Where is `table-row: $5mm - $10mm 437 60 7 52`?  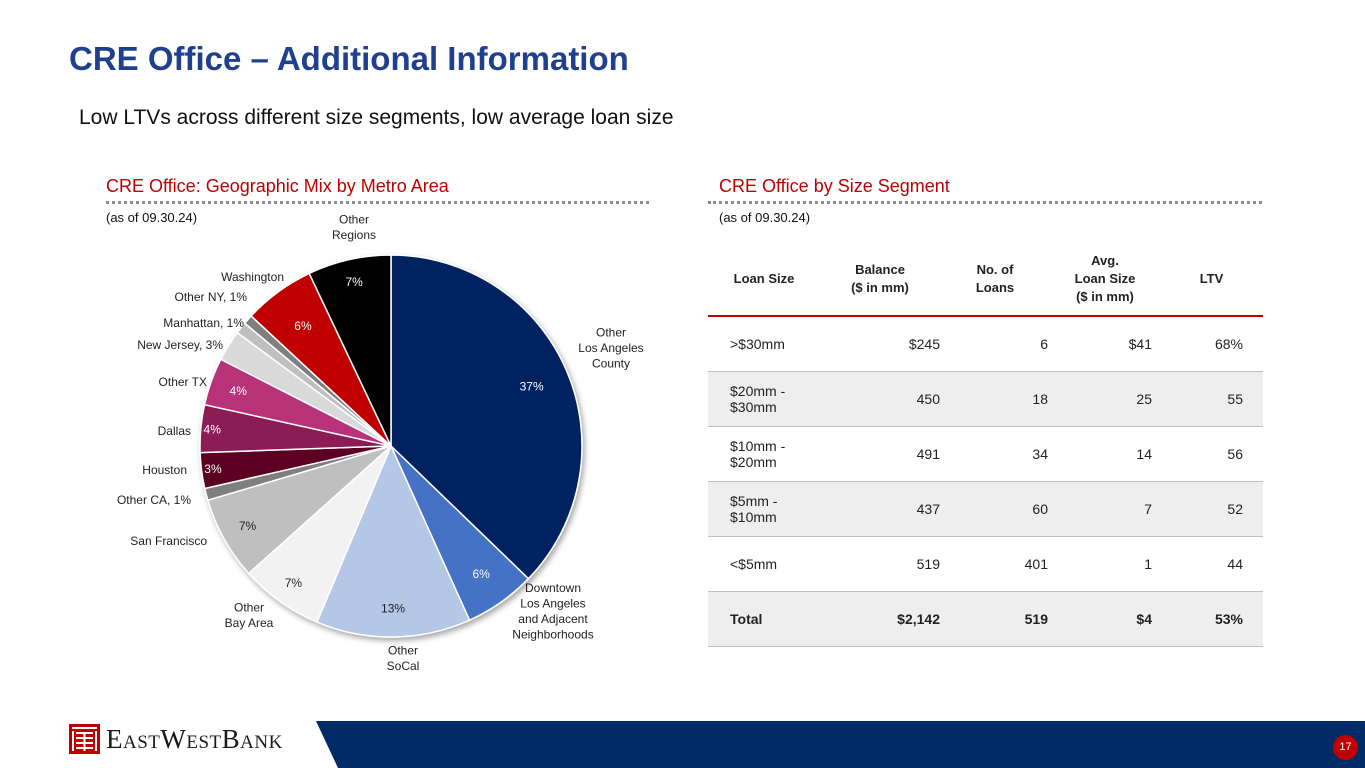 table-row: $5mm - $10mm 437 60 7 52 is located at coordinates (985, 509).